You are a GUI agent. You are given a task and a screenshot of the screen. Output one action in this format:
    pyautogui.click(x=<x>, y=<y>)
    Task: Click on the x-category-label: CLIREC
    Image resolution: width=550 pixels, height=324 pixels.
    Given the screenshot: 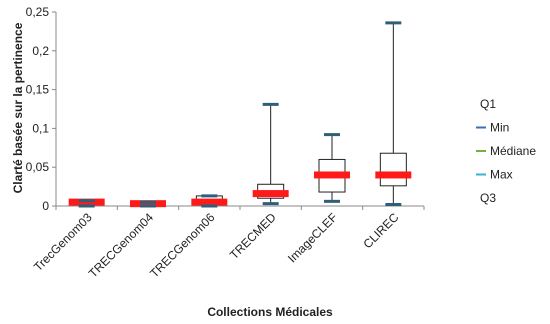 What is the action you would take?
    pyautogui.click(x=380, y=230)
    